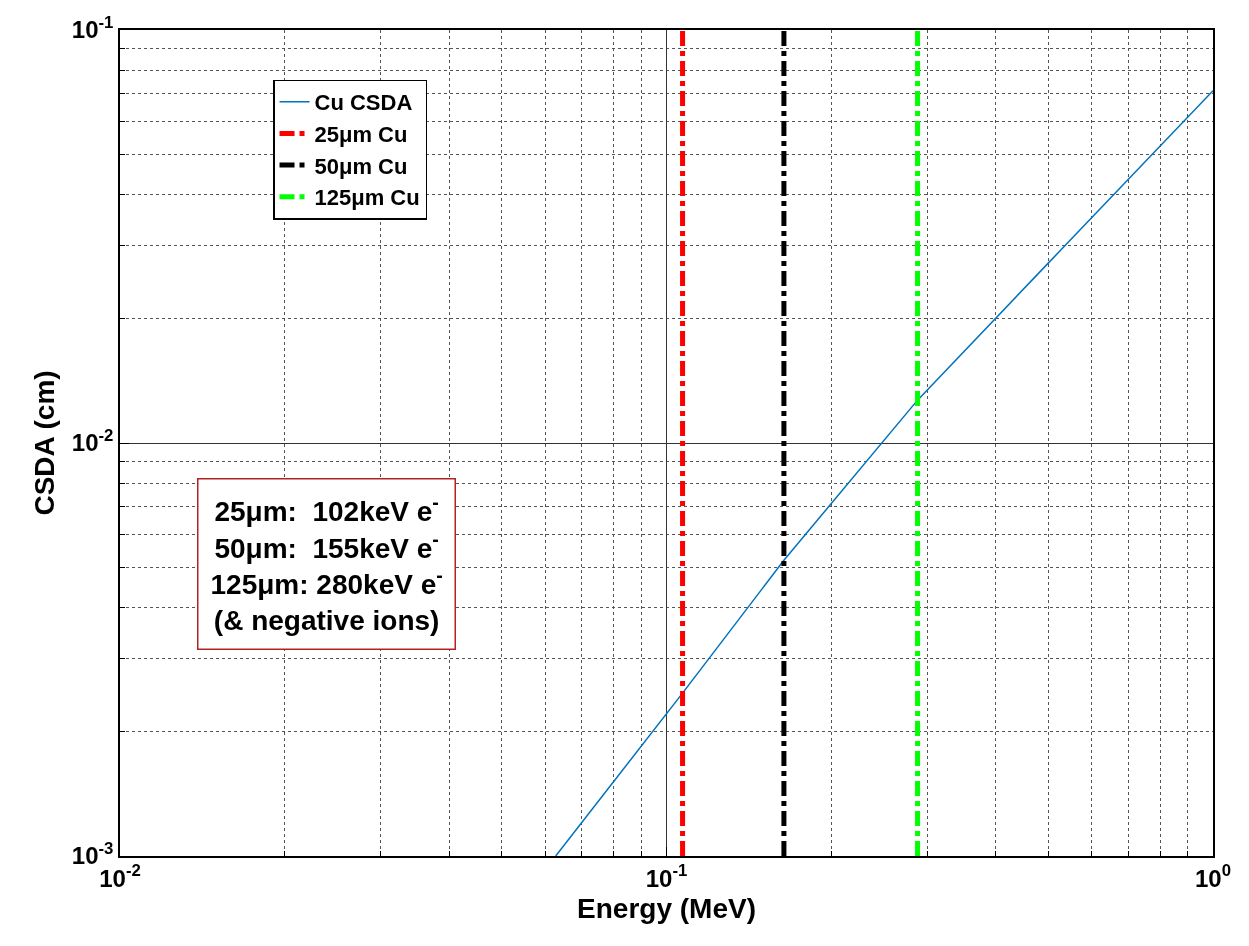  What do you see at coordinates (361, 166) in the screenshot?
I see `legend-label: 50μm Cu` at bounding box center [361, 166].